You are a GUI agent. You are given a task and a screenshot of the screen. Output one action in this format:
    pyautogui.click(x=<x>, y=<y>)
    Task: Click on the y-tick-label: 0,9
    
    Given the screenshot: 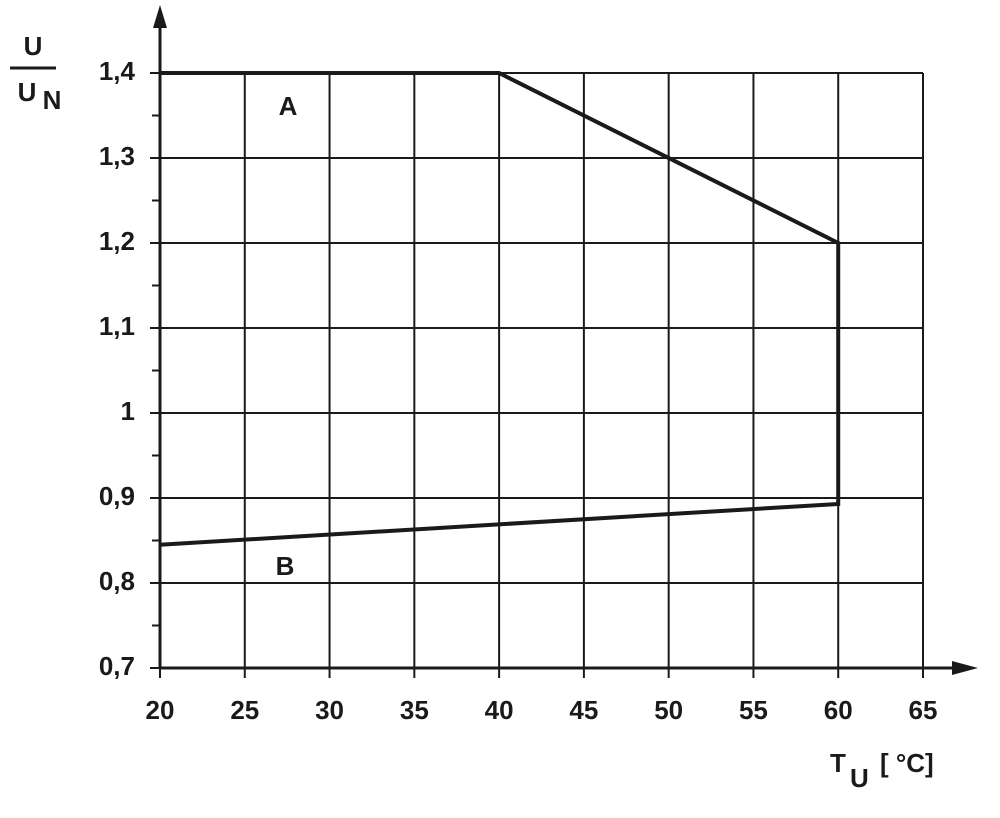 What is the action you would take?
    pyautogui.click(x=117, y=496)
    